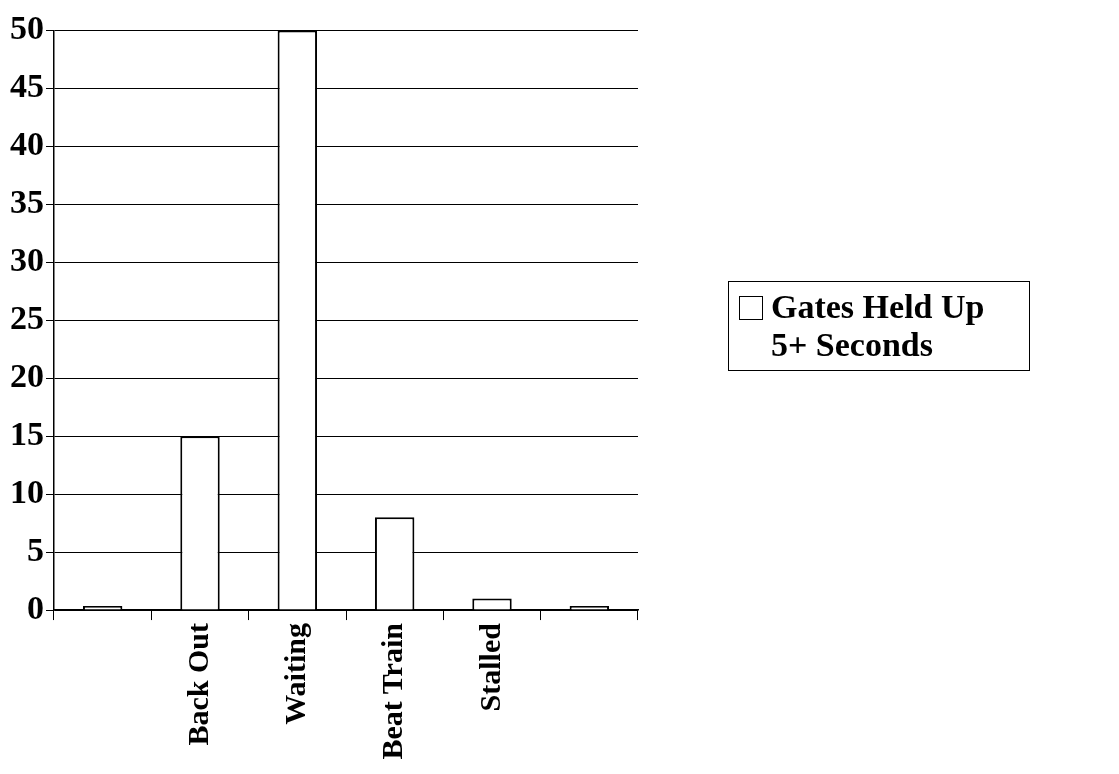  I want to click on y-tick-label: 20, so click(27, 375).